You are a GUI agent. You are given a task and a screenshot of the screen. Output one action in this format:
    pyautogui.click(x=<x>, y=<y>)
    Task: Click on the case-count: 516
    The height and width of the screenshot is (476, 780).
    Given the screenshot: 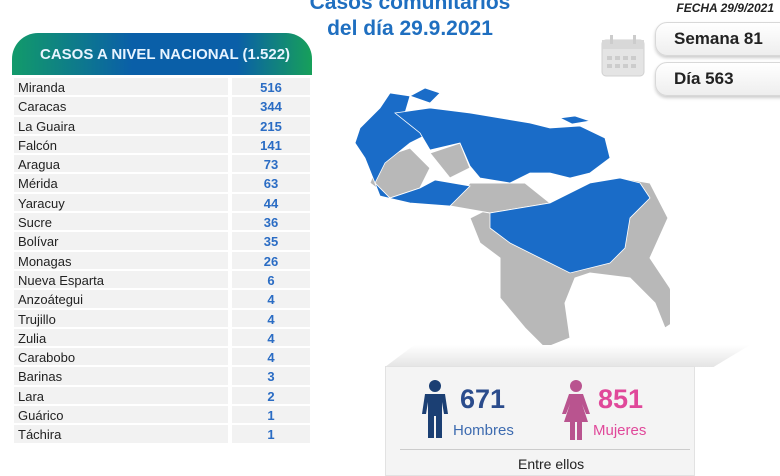 What is the action you would take?
    pyautogui.click(x=271, y=88)
    